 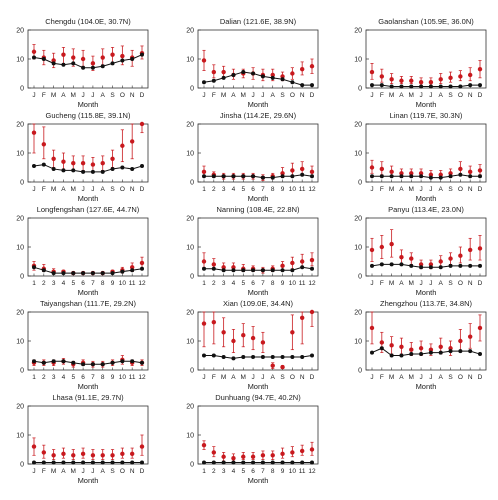 What do you see at coordinates (258, 21) in the screenshot?
I see `panel-title: Dalian (121.6E, 38.9N)` at bounding box center [258, 21].